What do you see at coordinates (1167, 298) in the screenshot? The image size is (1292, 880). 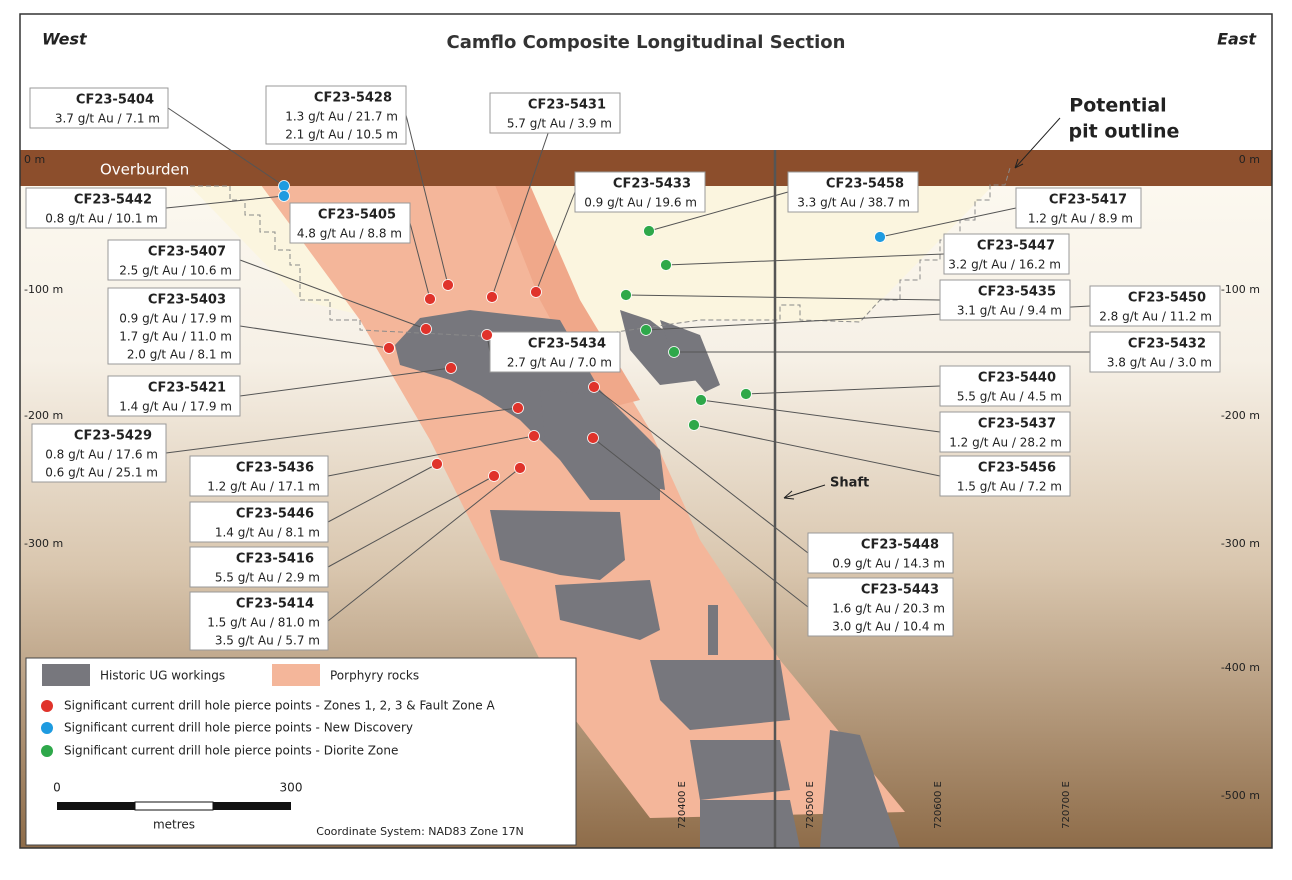 I see `hole-id: CF23-5450` at bounding box center [1167, 298].